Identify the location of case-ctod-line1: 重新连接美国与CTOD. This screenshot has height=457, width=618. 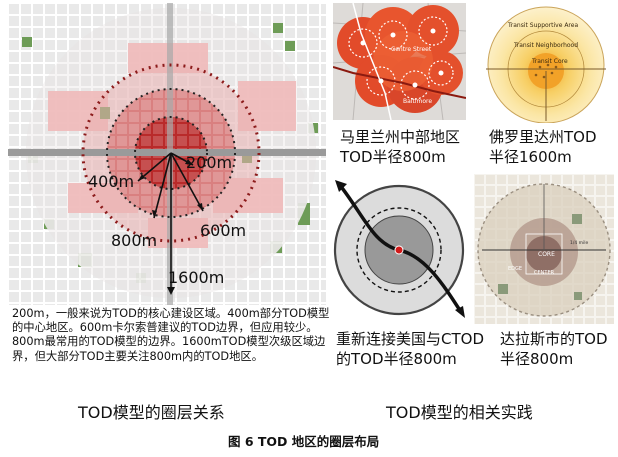
(410, 339).